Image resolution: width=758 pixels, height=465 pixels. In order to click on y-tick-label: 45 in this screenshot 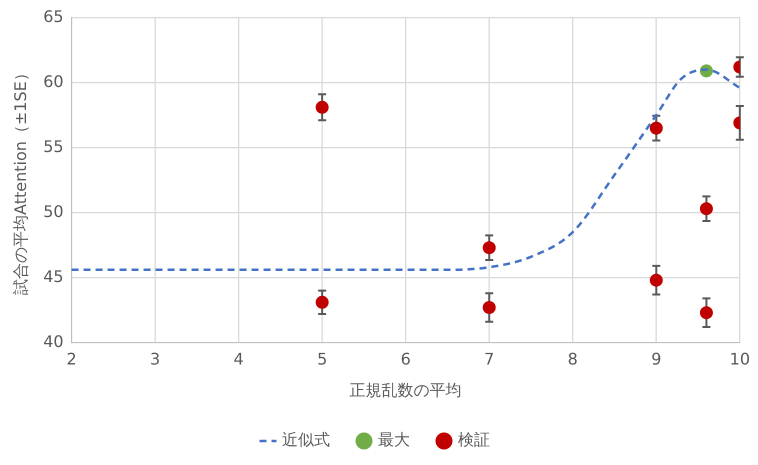, I will do `click(53, 276)`.